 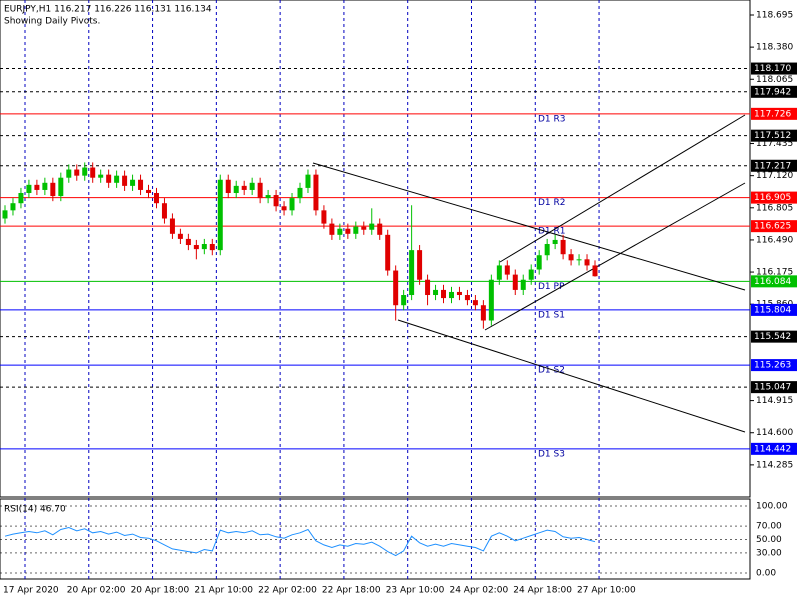 I want to click on x-tick-label: 24 Apr 02:00, so click(x=478, y=591).